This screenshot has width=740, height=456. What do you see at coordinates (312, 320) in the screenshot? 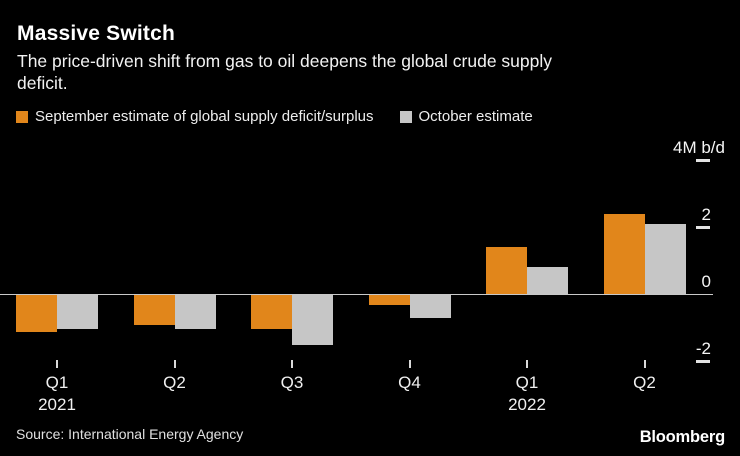
I see `bar-october-q3-2021` at bounding box center [312, 320].